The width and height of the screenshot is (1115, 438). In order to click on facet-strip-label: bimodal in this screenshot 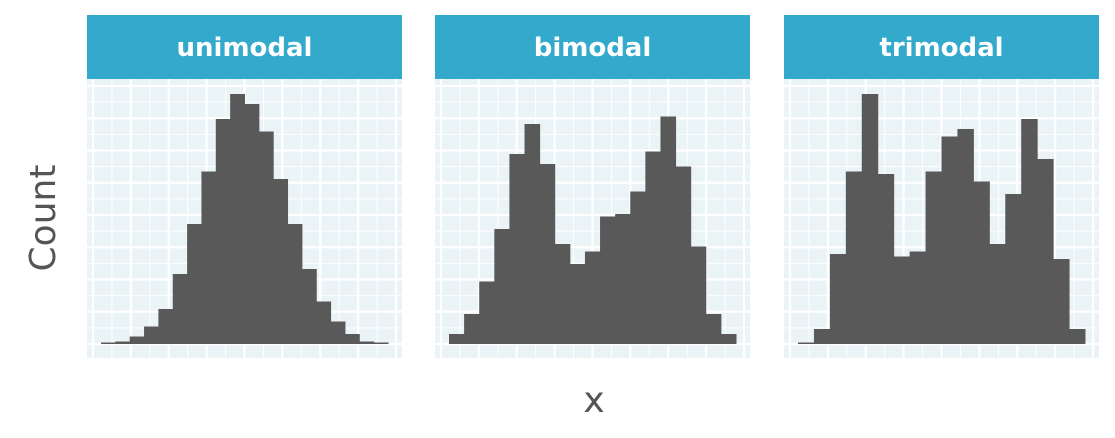, I will do `click(593, 48)`.